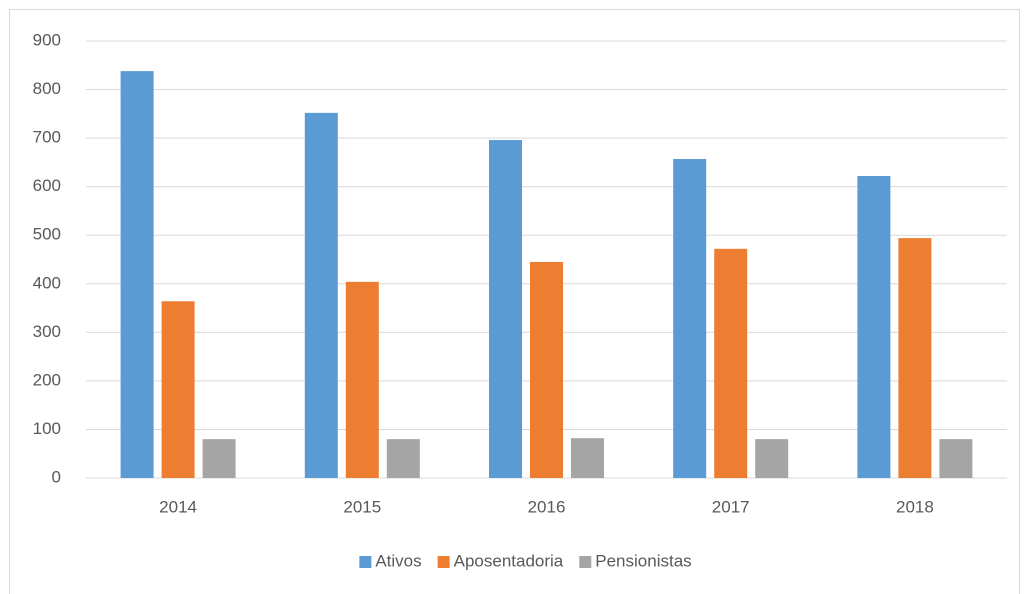 Image resolution: width=1028 pixels, height=594 pixels. I want to click on legend-label: Pensionistas, so click(643, 560).